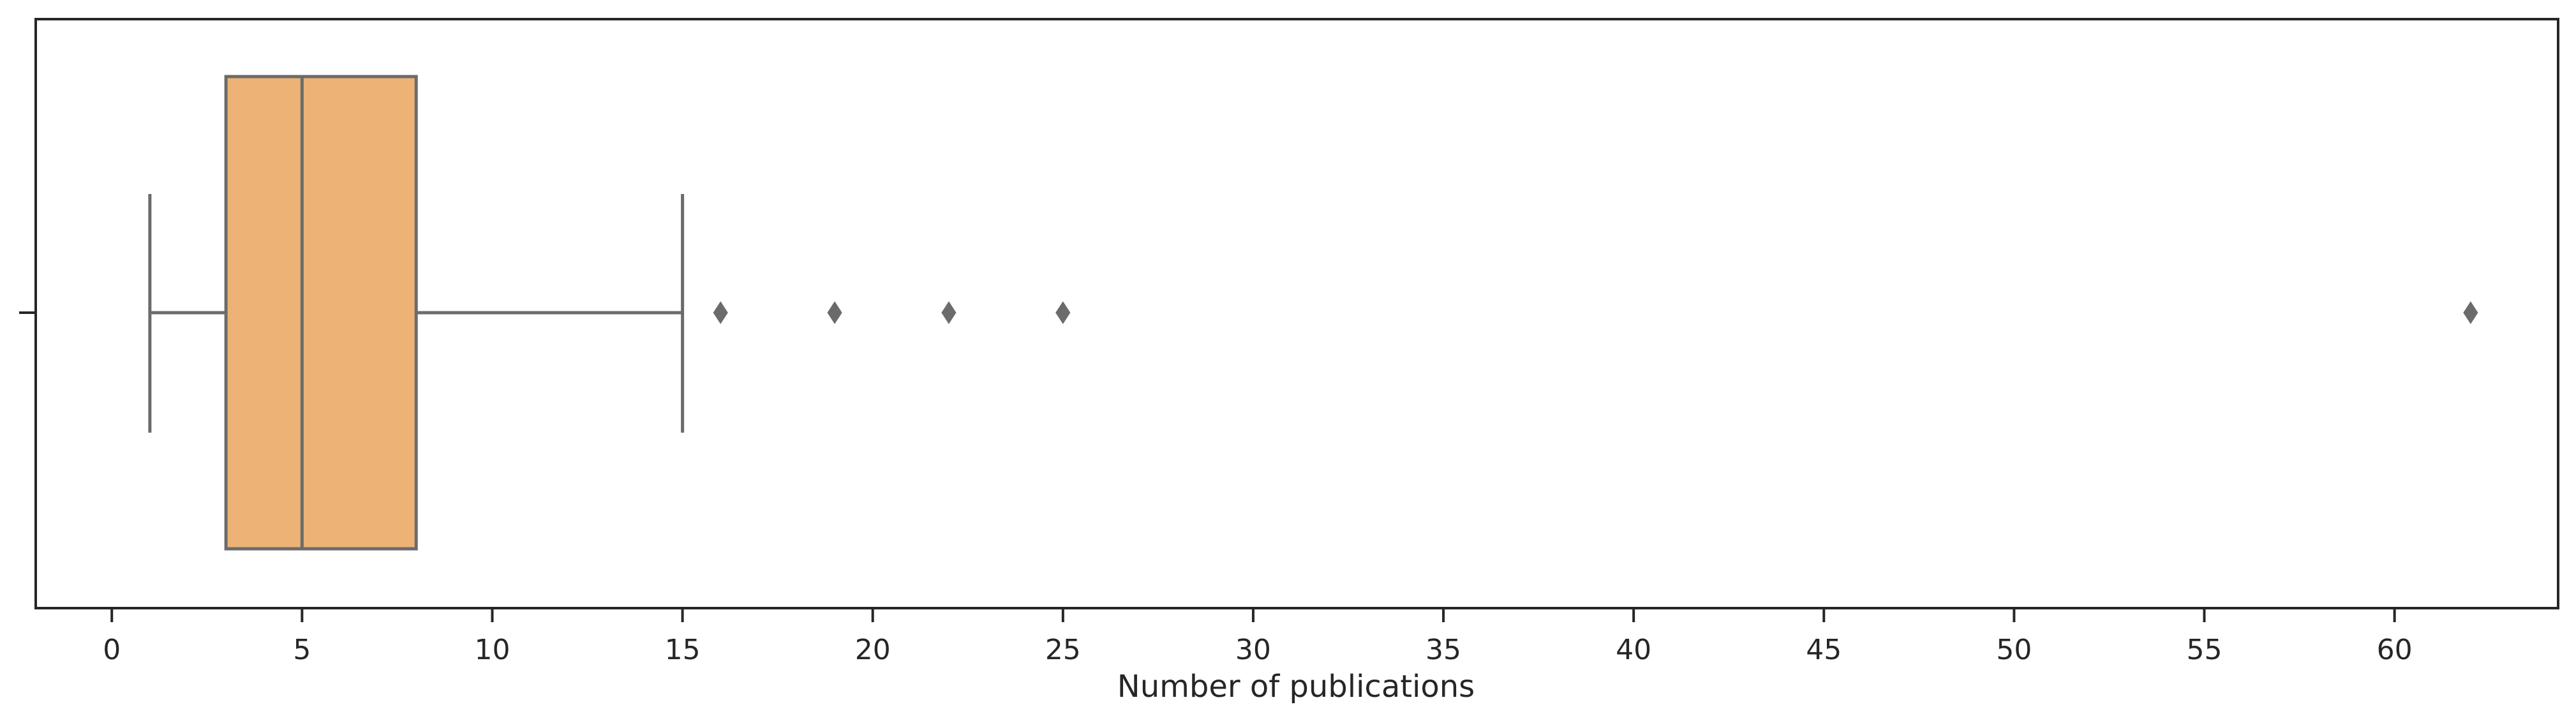 Image resolution: width=2576 pixels, height=723 pixels. What do you see at coordinates (873, 650) in the screenshot?
I see `x-tick-label: 20` at bounding box center [873, 650].